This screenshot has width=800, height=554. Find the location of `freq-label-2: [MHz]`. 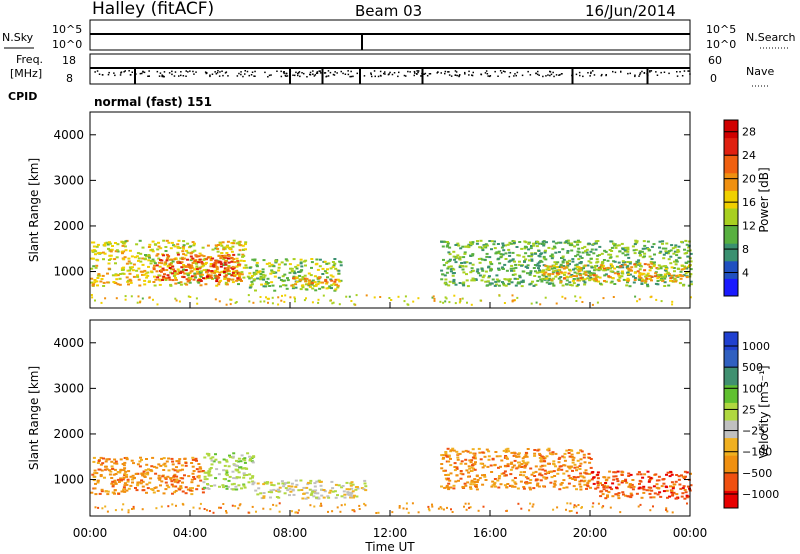

freq-label-2: [MHz] is located at coordinates (26, 73).